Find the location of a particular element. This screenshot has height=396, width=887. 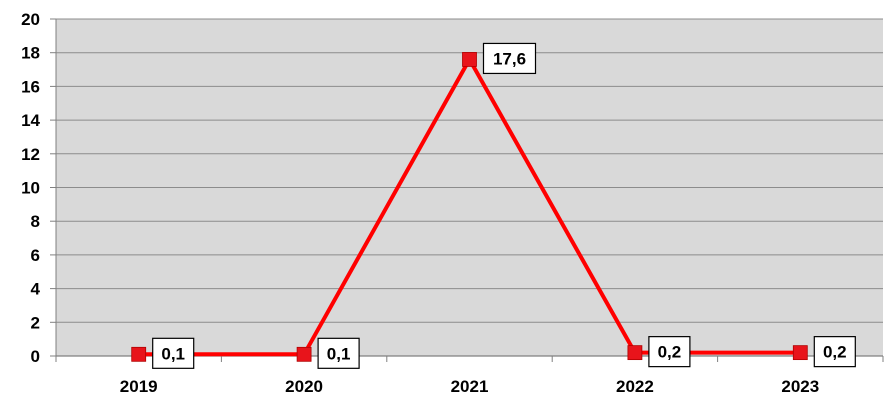

x-tick-label: 2019 is located at coordinates (139, 386).